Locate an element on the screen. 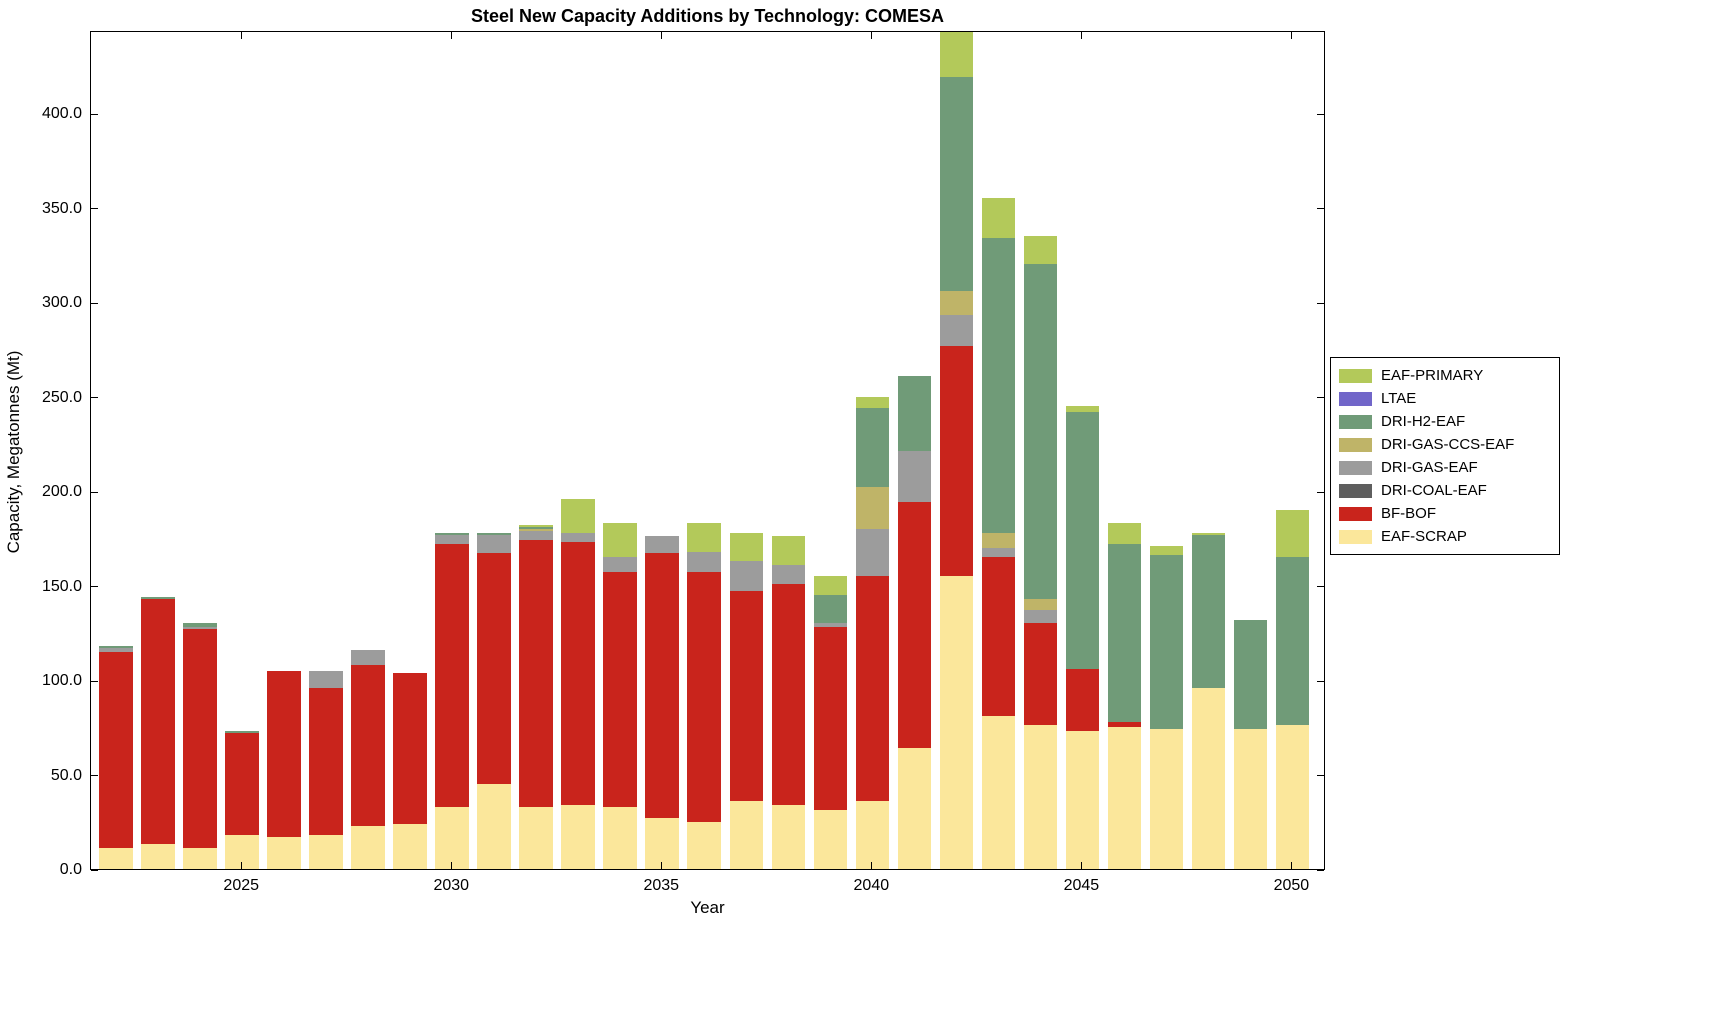 The width and height of the screenshot is (1720, 1021). legend-swatch-eaf-scrap is located at coordinates (1355, 536).